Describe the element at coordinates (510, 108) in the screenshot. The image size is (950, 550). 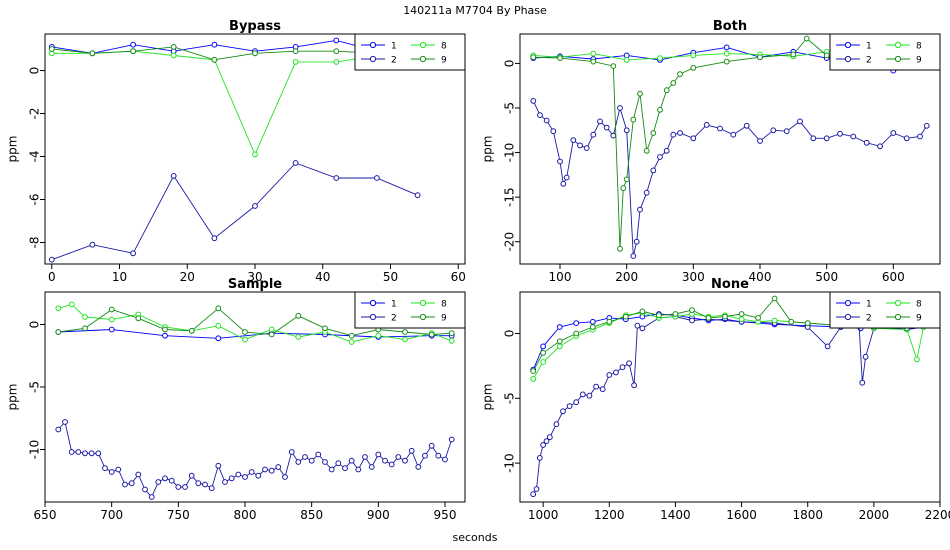
I see `y-tick-label: -5` at that location.